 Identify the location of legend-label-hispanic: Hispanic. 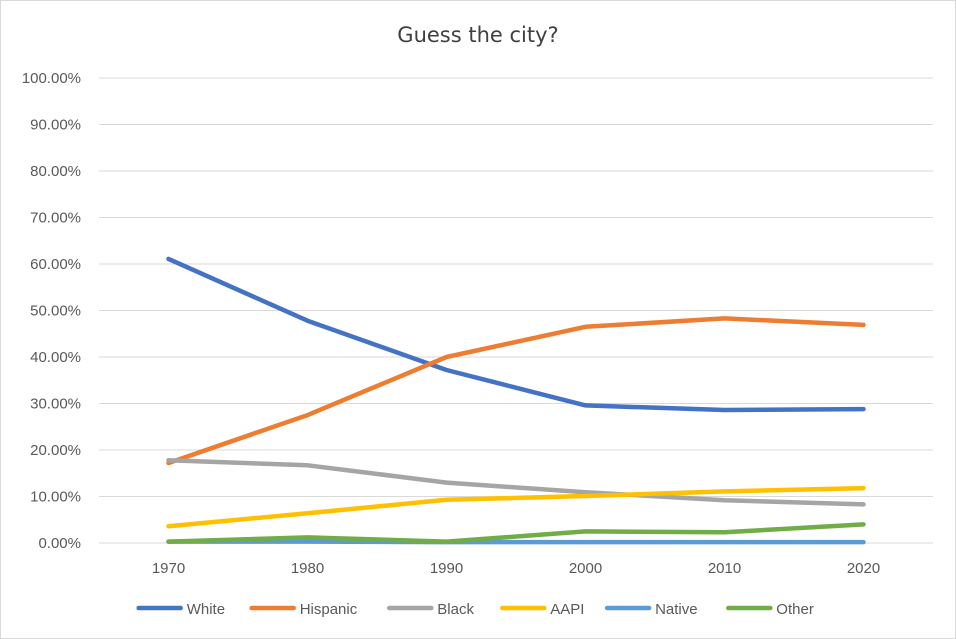
(329, 609).